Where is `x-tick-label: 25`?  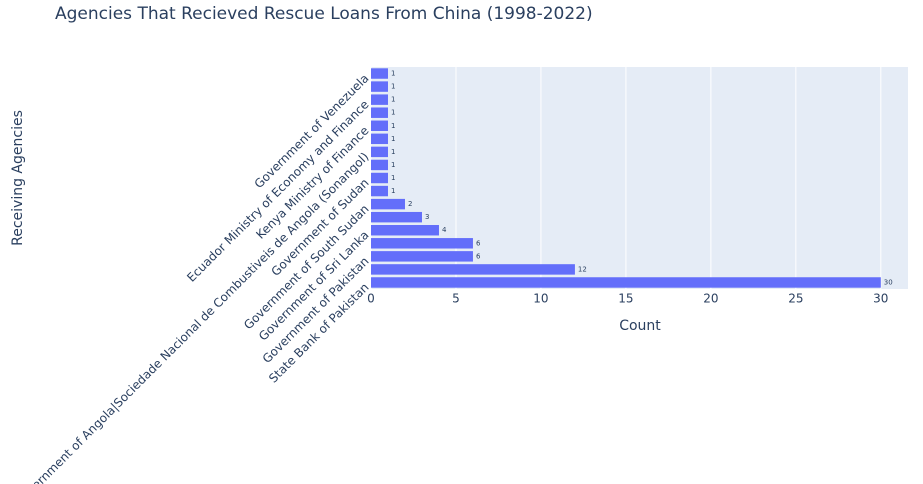 x-tick-label: 25 is located at coordinates (795, 299).